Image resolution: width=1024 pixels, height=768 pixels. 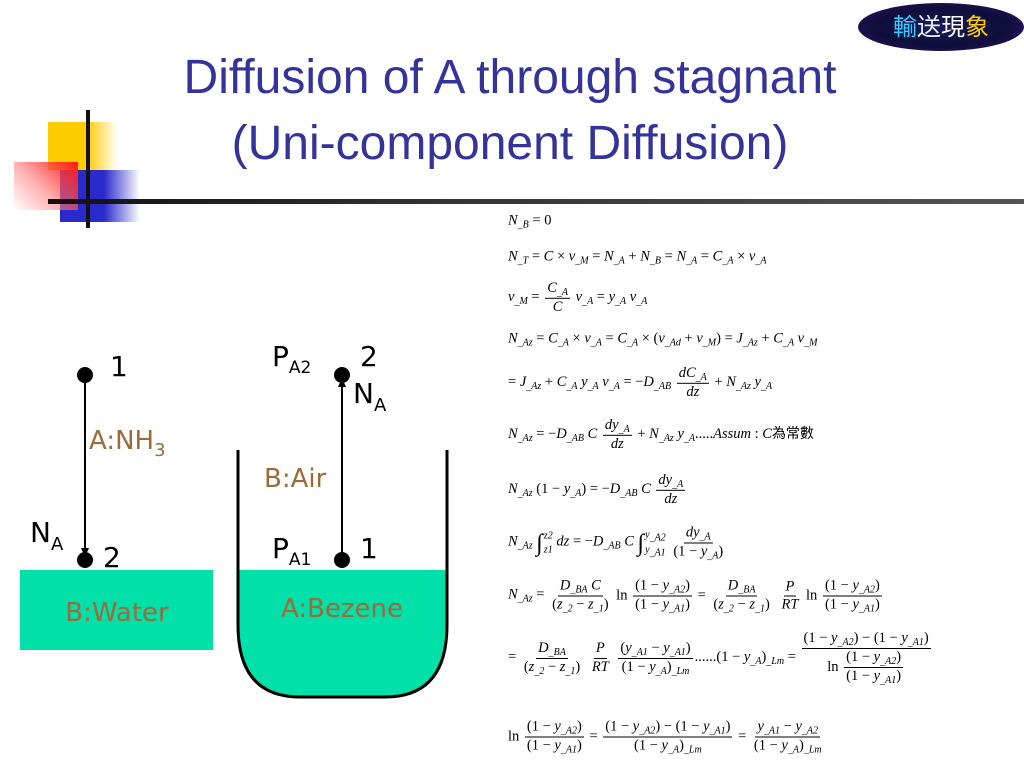 What do you see at coordinates (342, 574) in the screenshot?
I see `container` at bounding box center [342, 574].